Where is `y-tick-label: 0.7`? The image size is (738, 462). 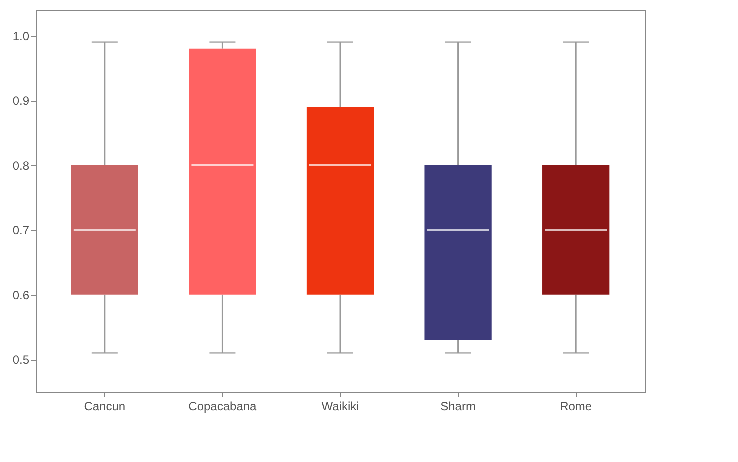 y-tick-label: 0.7 is located at coordinates (21, 231).